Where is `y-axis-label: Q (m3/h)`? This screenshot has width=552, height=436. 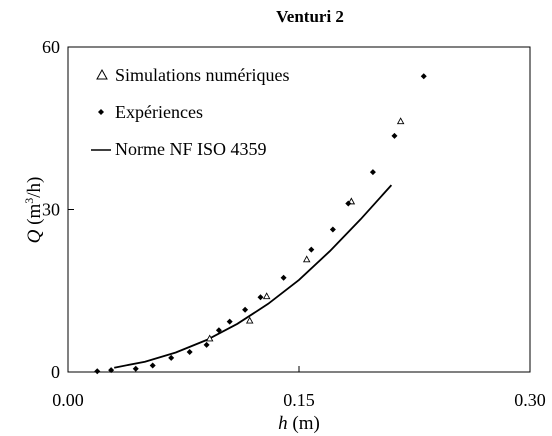 y-axis-label: Q (m3/h) is located at coordinates (33, 210).